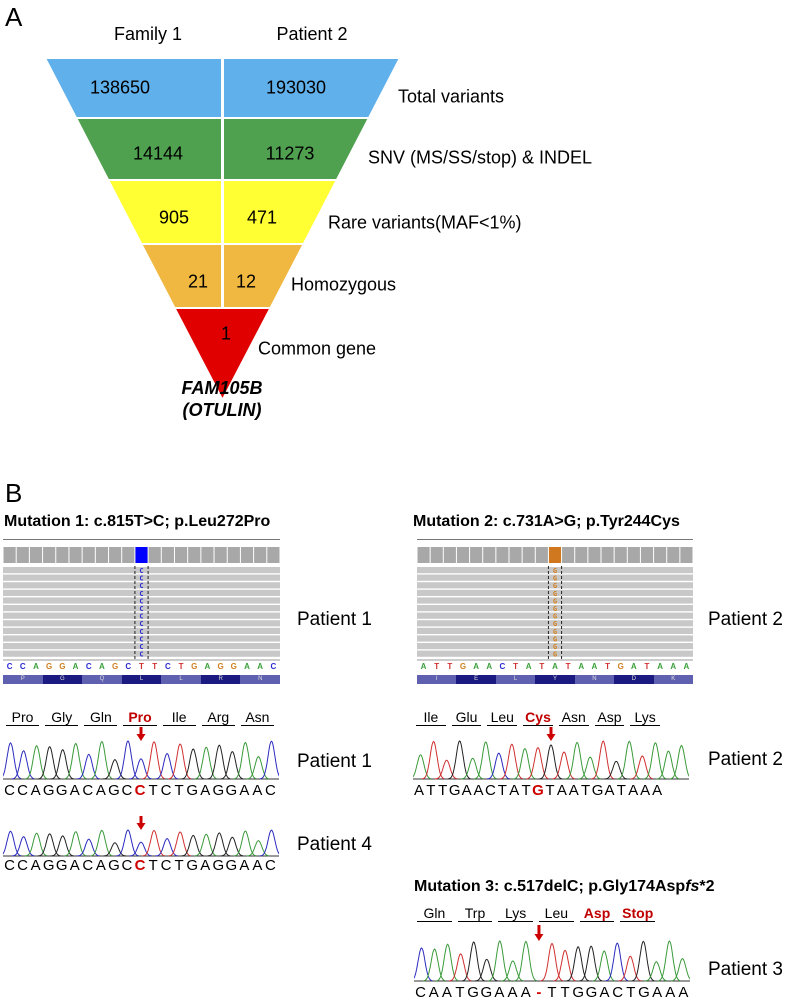 The image size is (793, 1004). What do you see at coordinates (745, 619) in the screenshot?
I see `igv2-patient-label: Patient 2` at bounding box center [745, 619].